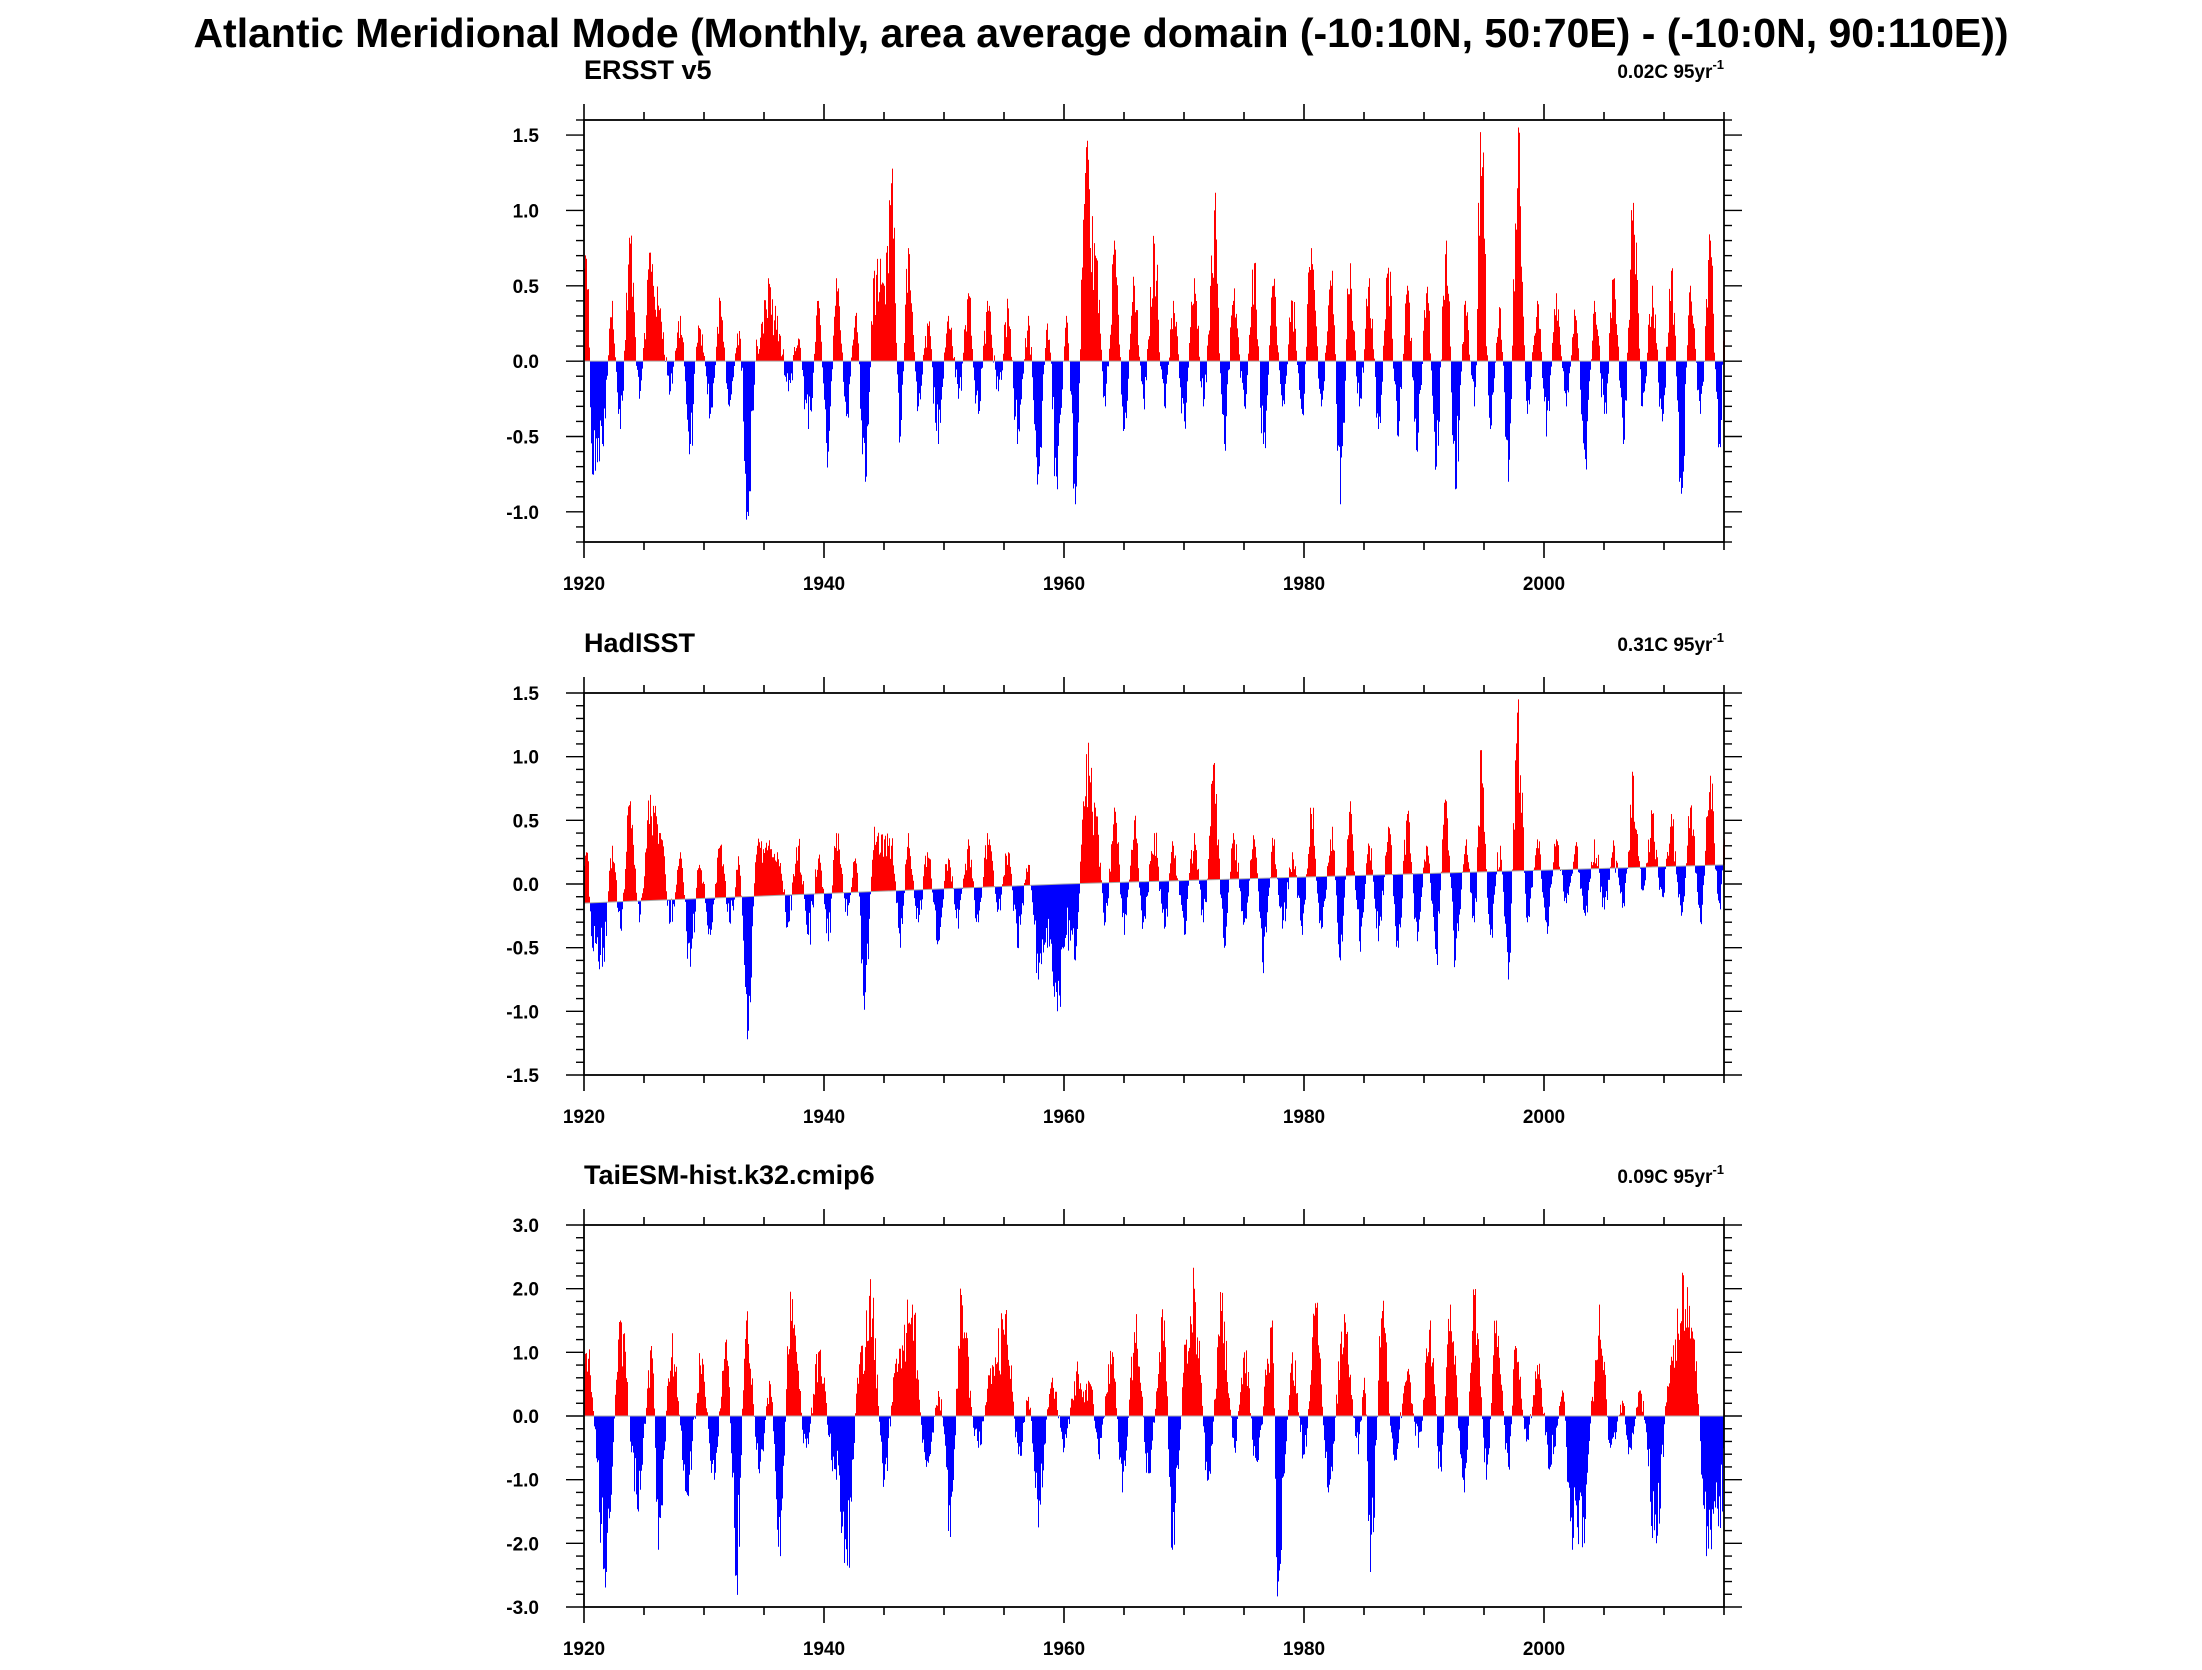 This screenshot has height=1670, width=2202. What do you see at coordinates (522, 1544) in the screenshot?
I see `y-tick-label: -2.0` at bounding box center [522, 1544].